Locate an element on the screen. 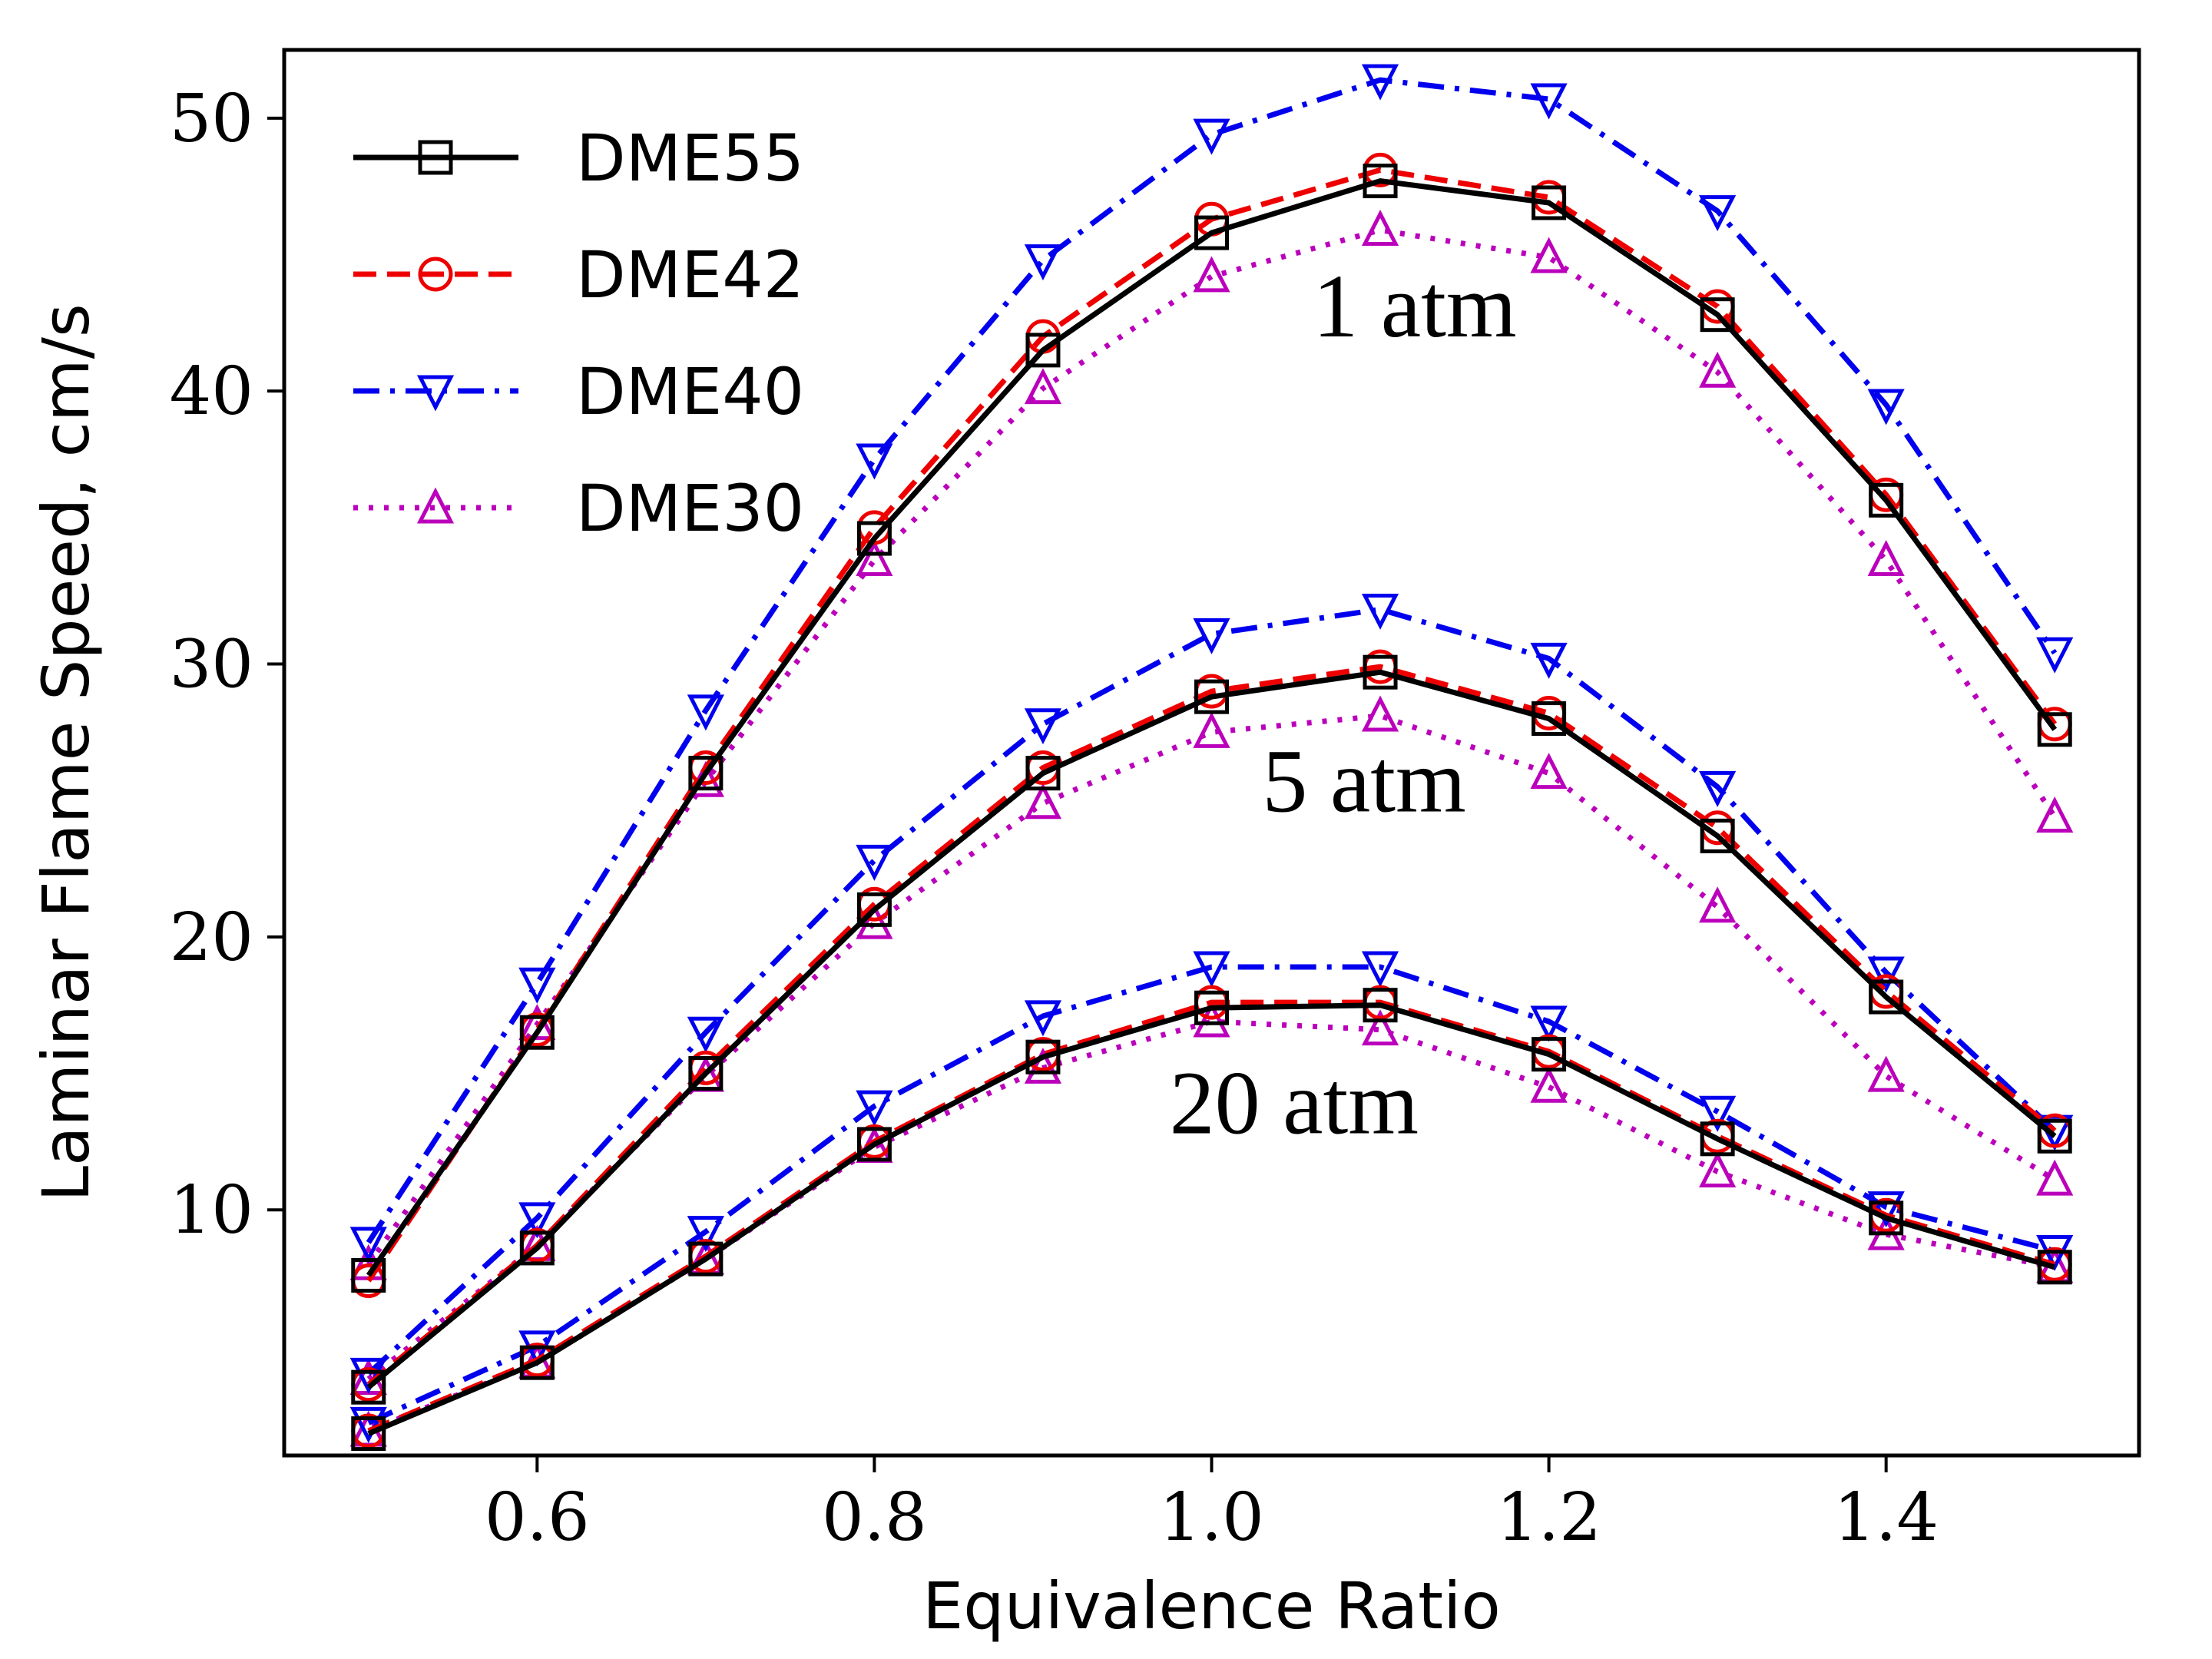 This screenshot has width=2212, height=1659. pressure-annotation: 20 atm is located at coordinates (1295, 1103).